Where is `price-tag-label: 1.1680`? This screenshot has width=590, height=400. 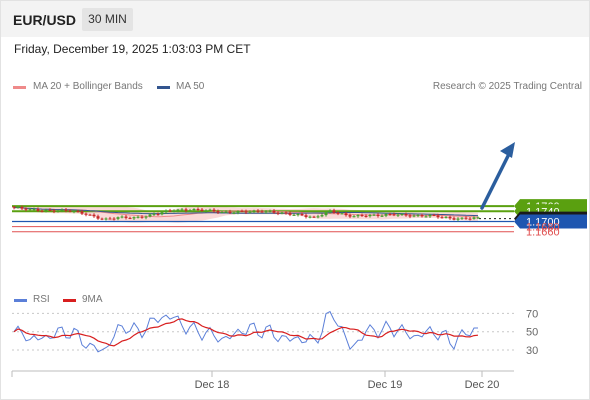 price-tag-label: 1.1680 is located at coordinates (543, 228).